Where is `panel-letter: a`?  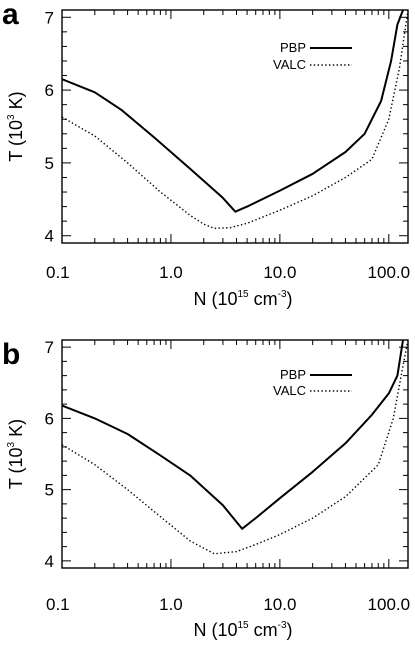
panel-letter: a is located at coordinates (10, 15).